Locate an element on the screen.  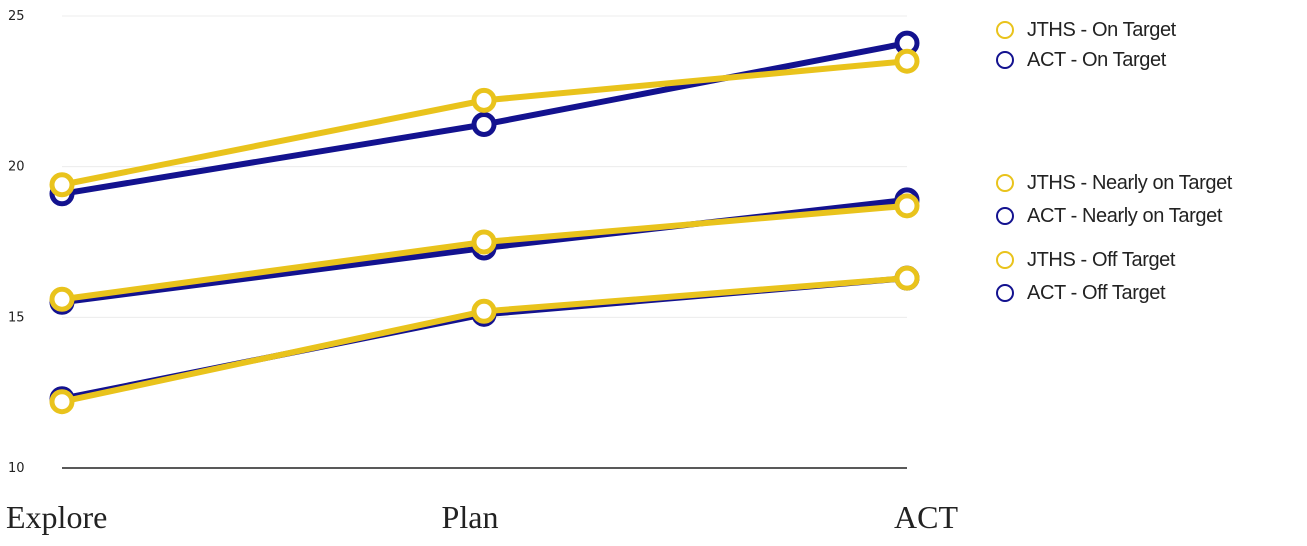
legend-label: ACT - Nearly on Target is located at coordinates (1124, 215).